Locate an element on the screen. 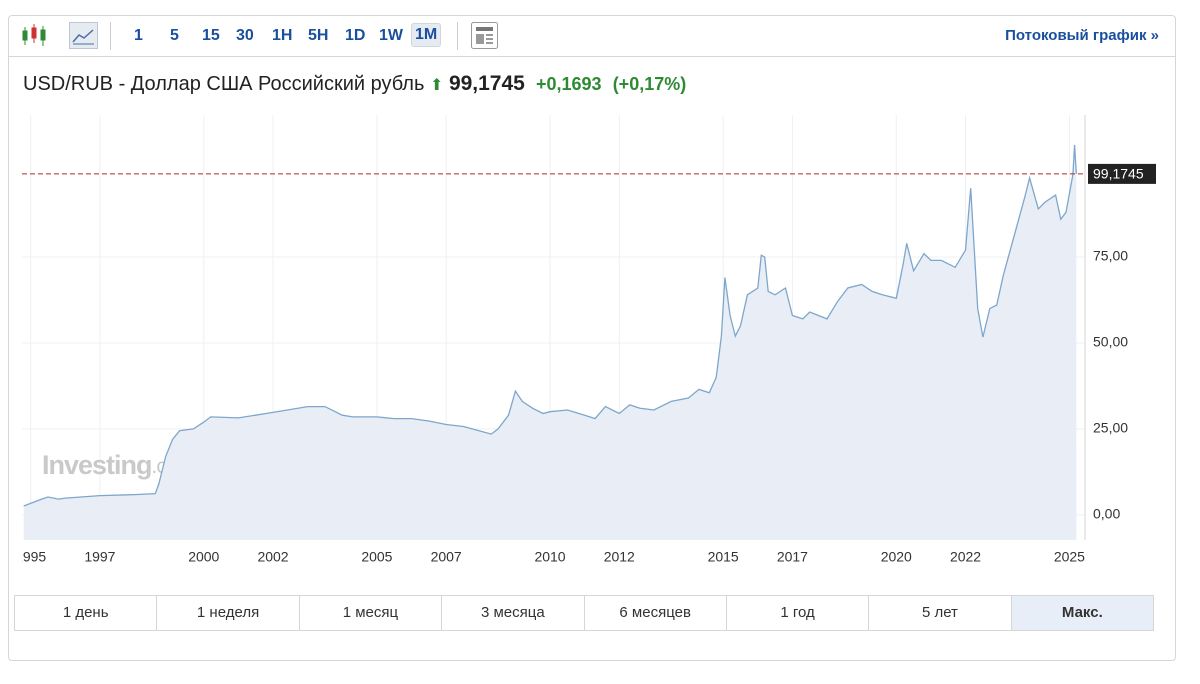  range-button: 1 год is located at coordinates (796, 613).